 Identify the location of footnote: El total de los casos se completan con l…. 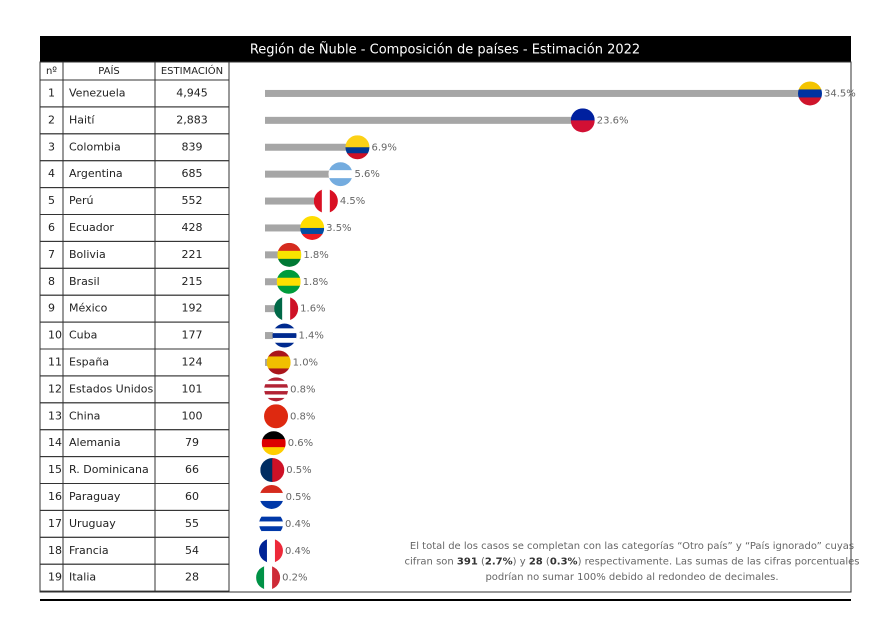
(632, 546).